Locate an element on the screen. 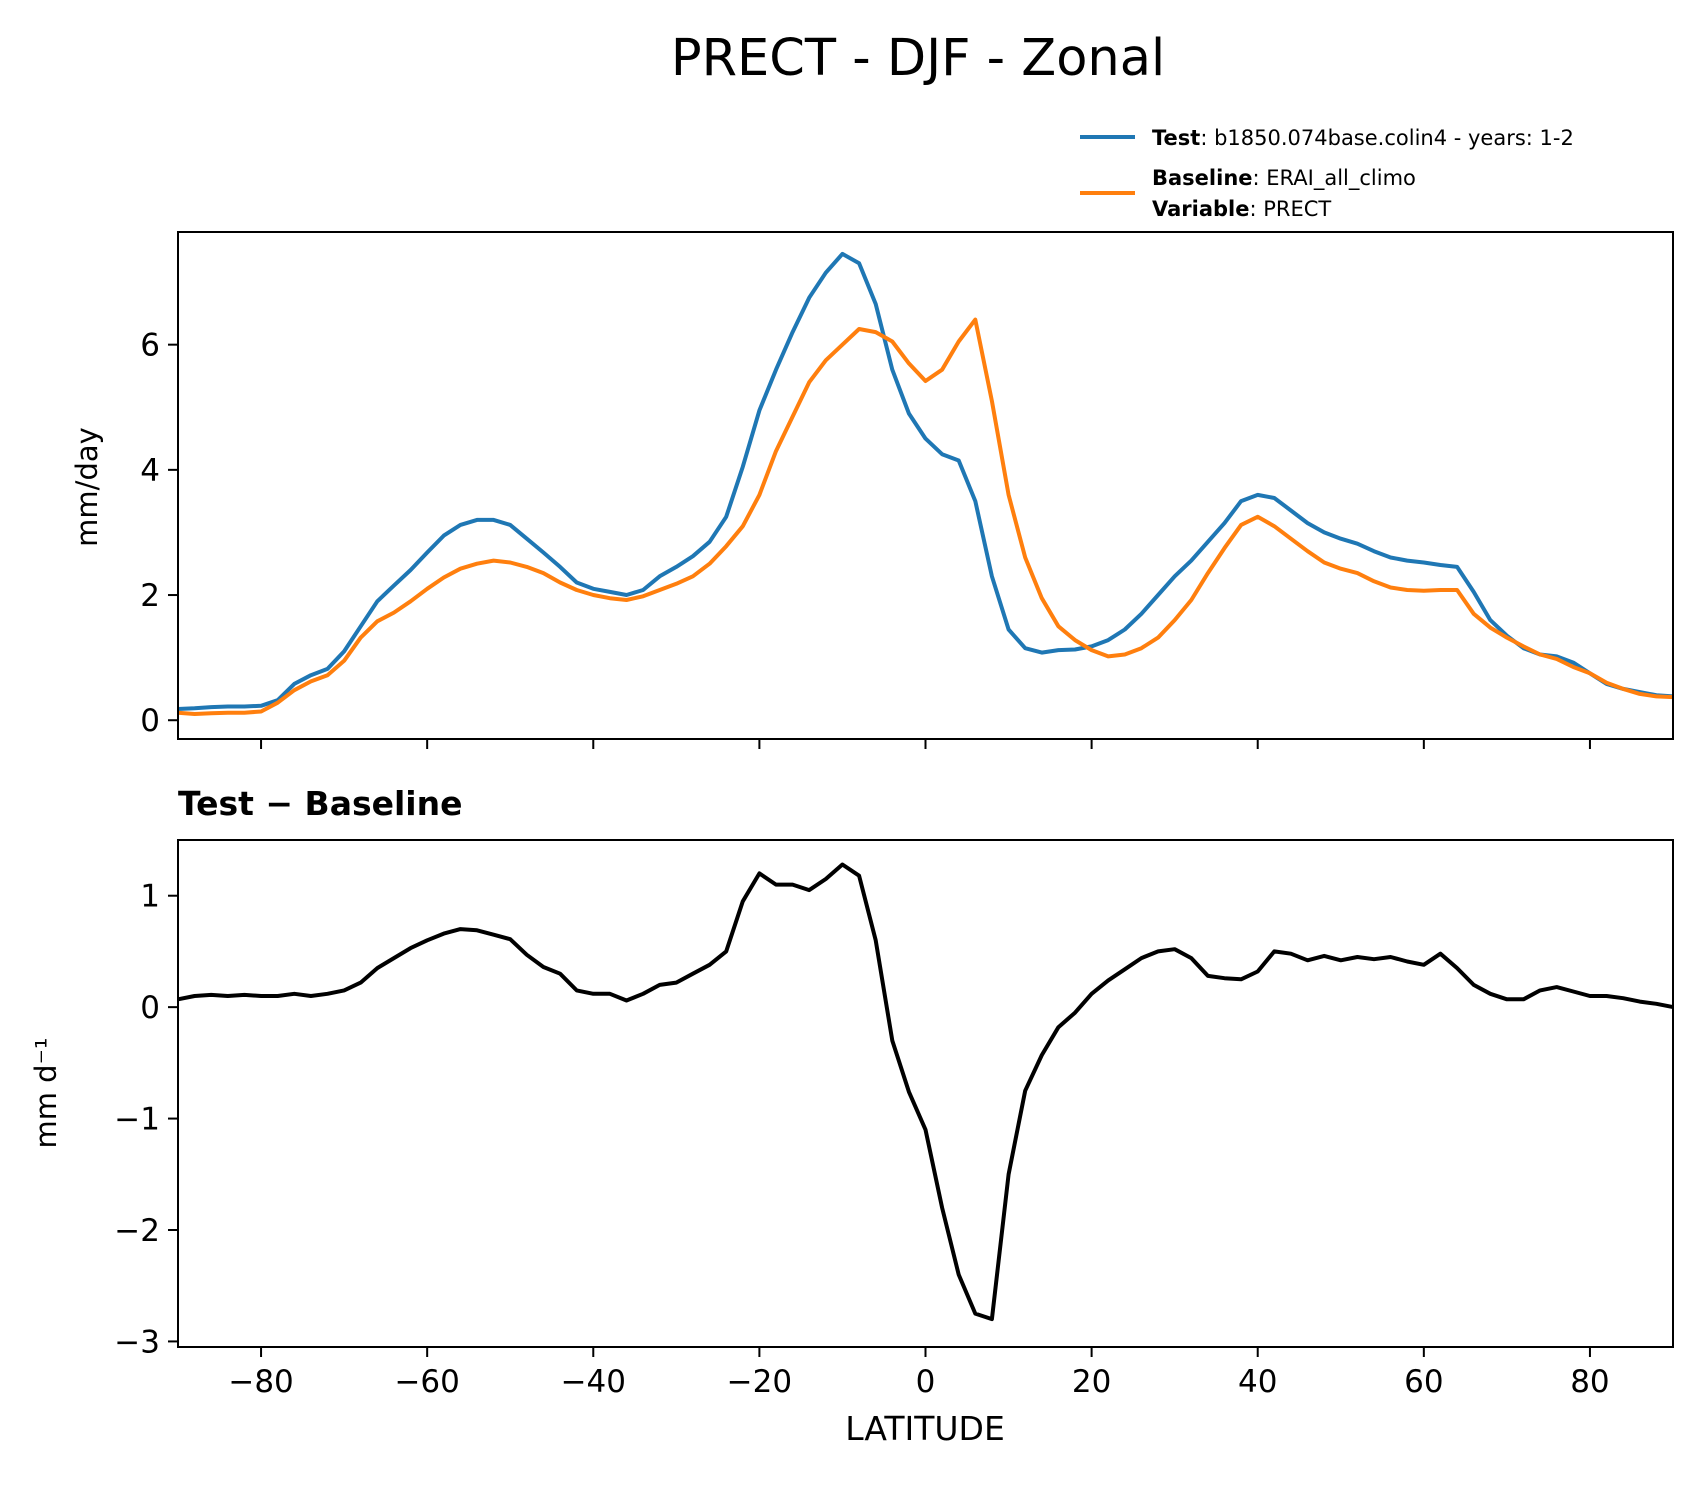 The width and height of the screenshot is (1695, 1496). bottom-y-tick-label: −2 is located at coordinates (137, 1231).